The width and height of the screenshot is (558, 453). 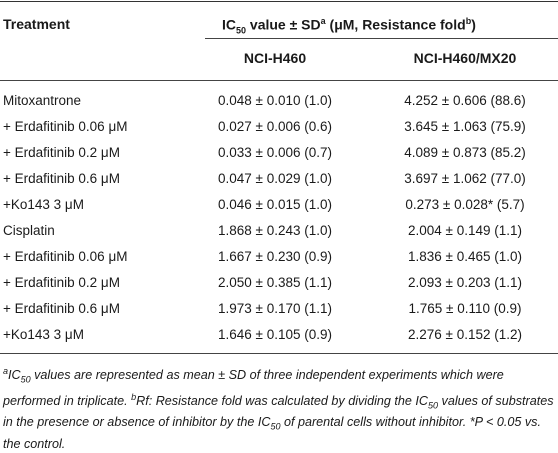 What do you see at coordinates (465, 152) in the screenshot?
I see `ncih460mx20-value-cell: 4.089 ± 0.873 (85.2)` at bounding box center [465, 152].